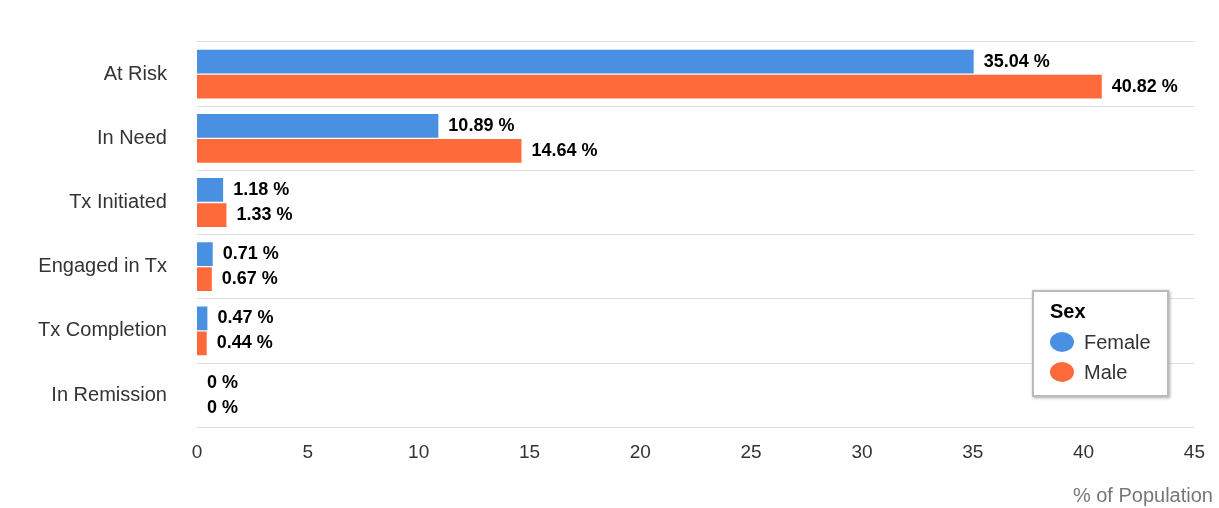  Describe the element at coordinates (1142, 495) in the screenshot. I see `x-axis-title: % of Population` at that location.